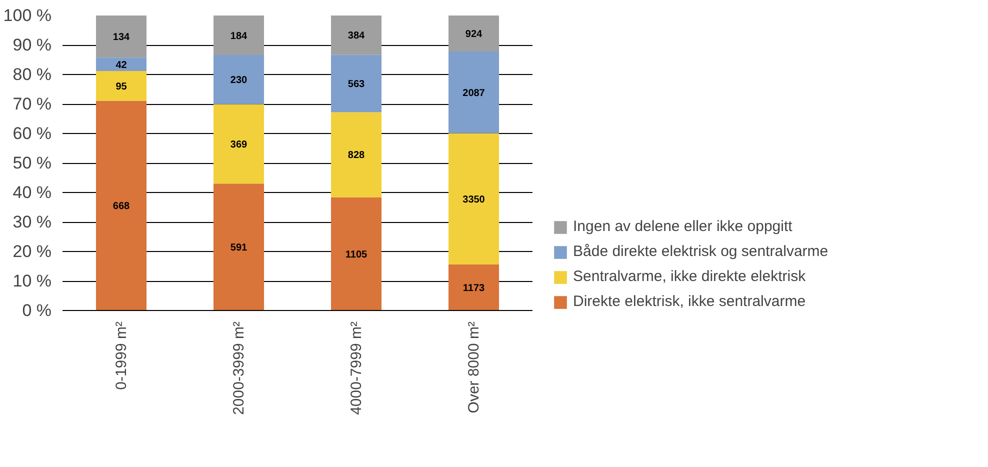  I want to click on annotation: 668, so click(121, 206).